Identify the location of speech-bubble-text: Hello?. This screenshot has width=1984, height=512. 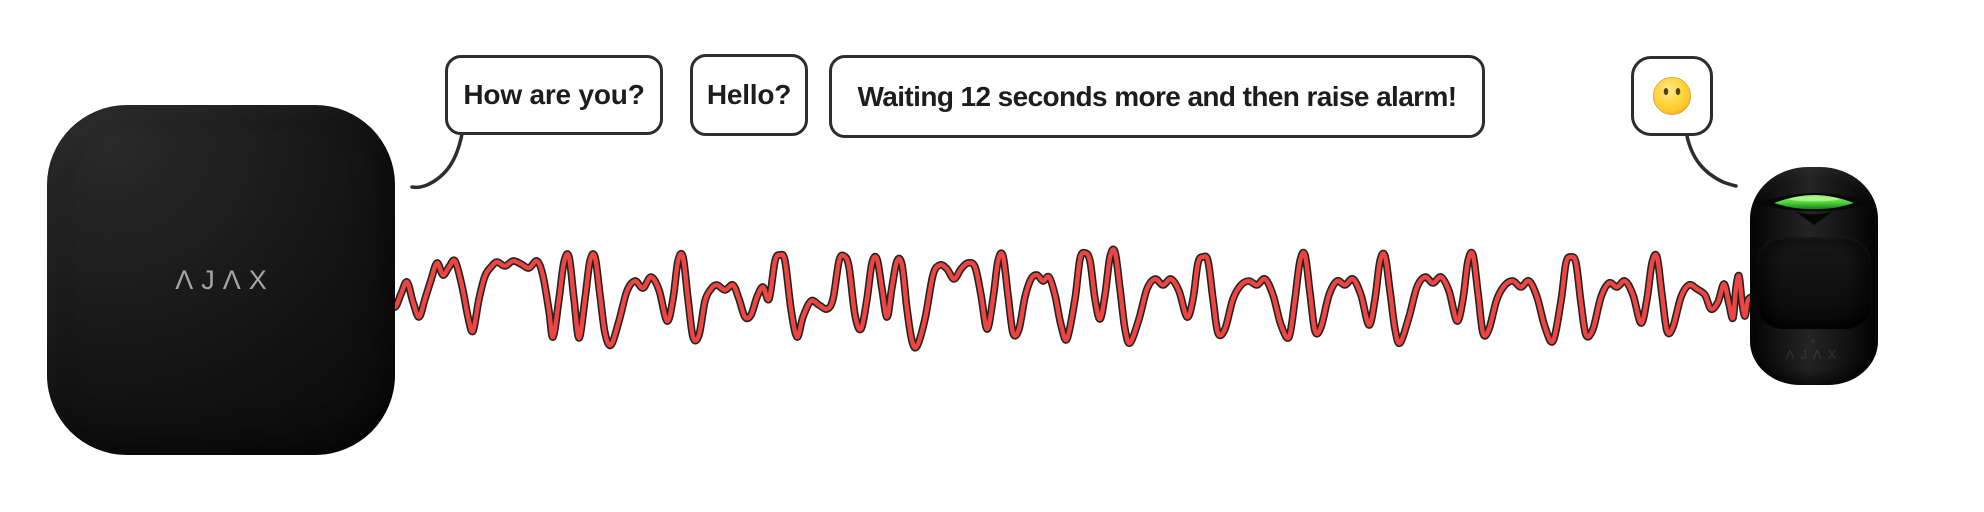
(749, 94).